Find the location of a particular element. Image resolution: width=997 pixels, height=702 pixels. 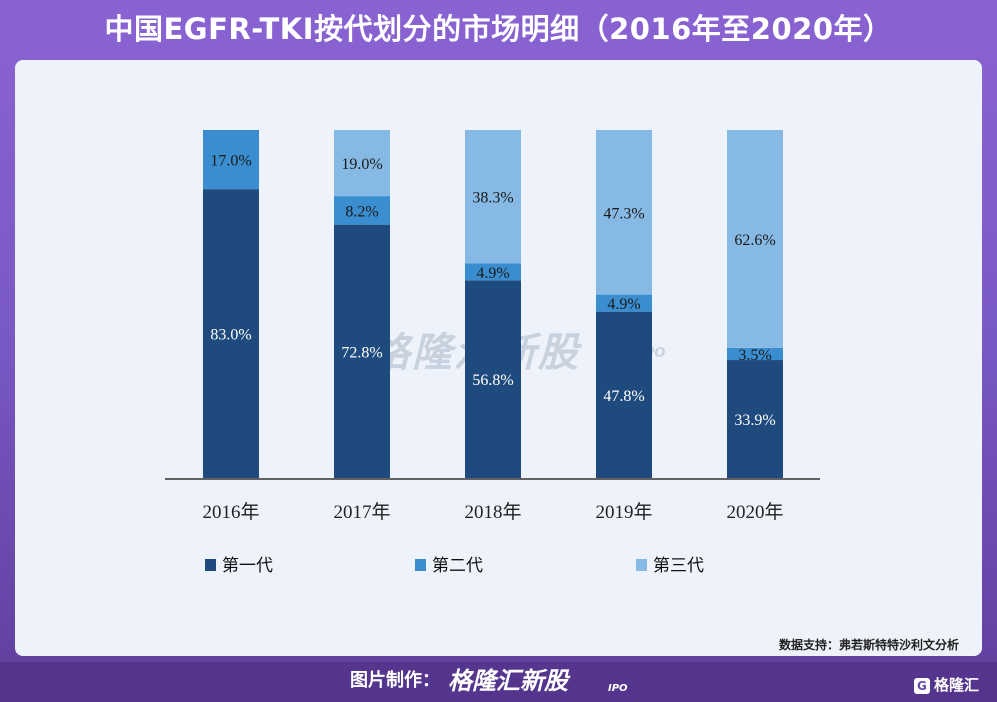

footer-brand: 格隆汇新股 is located at coordinates (508, 681).